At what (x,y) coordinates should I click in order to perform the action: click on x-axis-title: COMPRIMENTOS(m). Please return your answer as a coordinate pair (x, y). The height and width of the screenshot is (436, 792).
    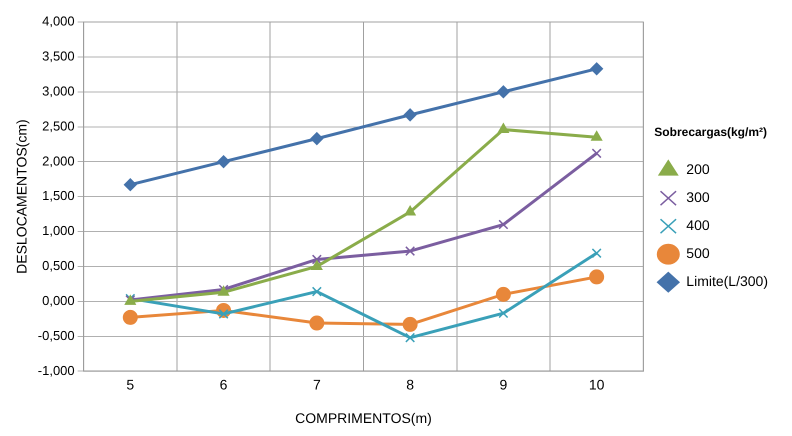
    Looking at the image, I should click on (363, 418).